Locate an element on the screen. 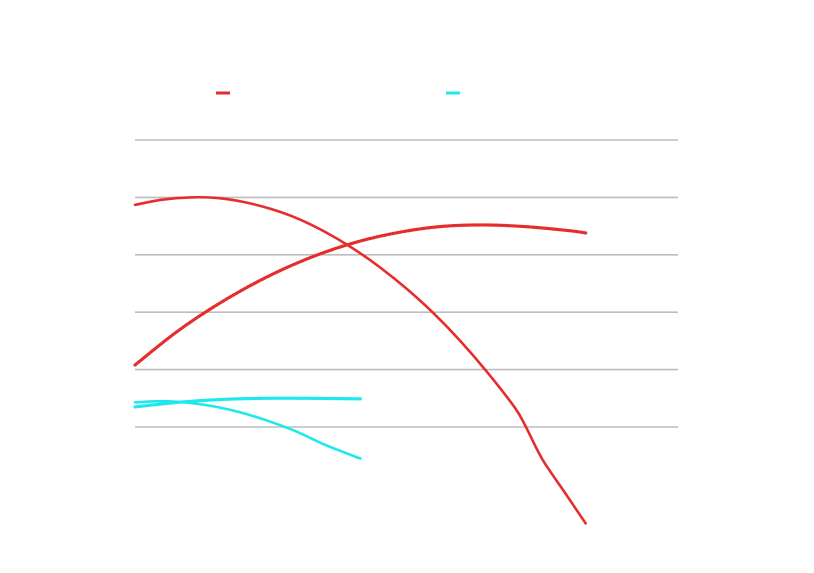  series-line-4-dotted is located at coordinates (247, 402).